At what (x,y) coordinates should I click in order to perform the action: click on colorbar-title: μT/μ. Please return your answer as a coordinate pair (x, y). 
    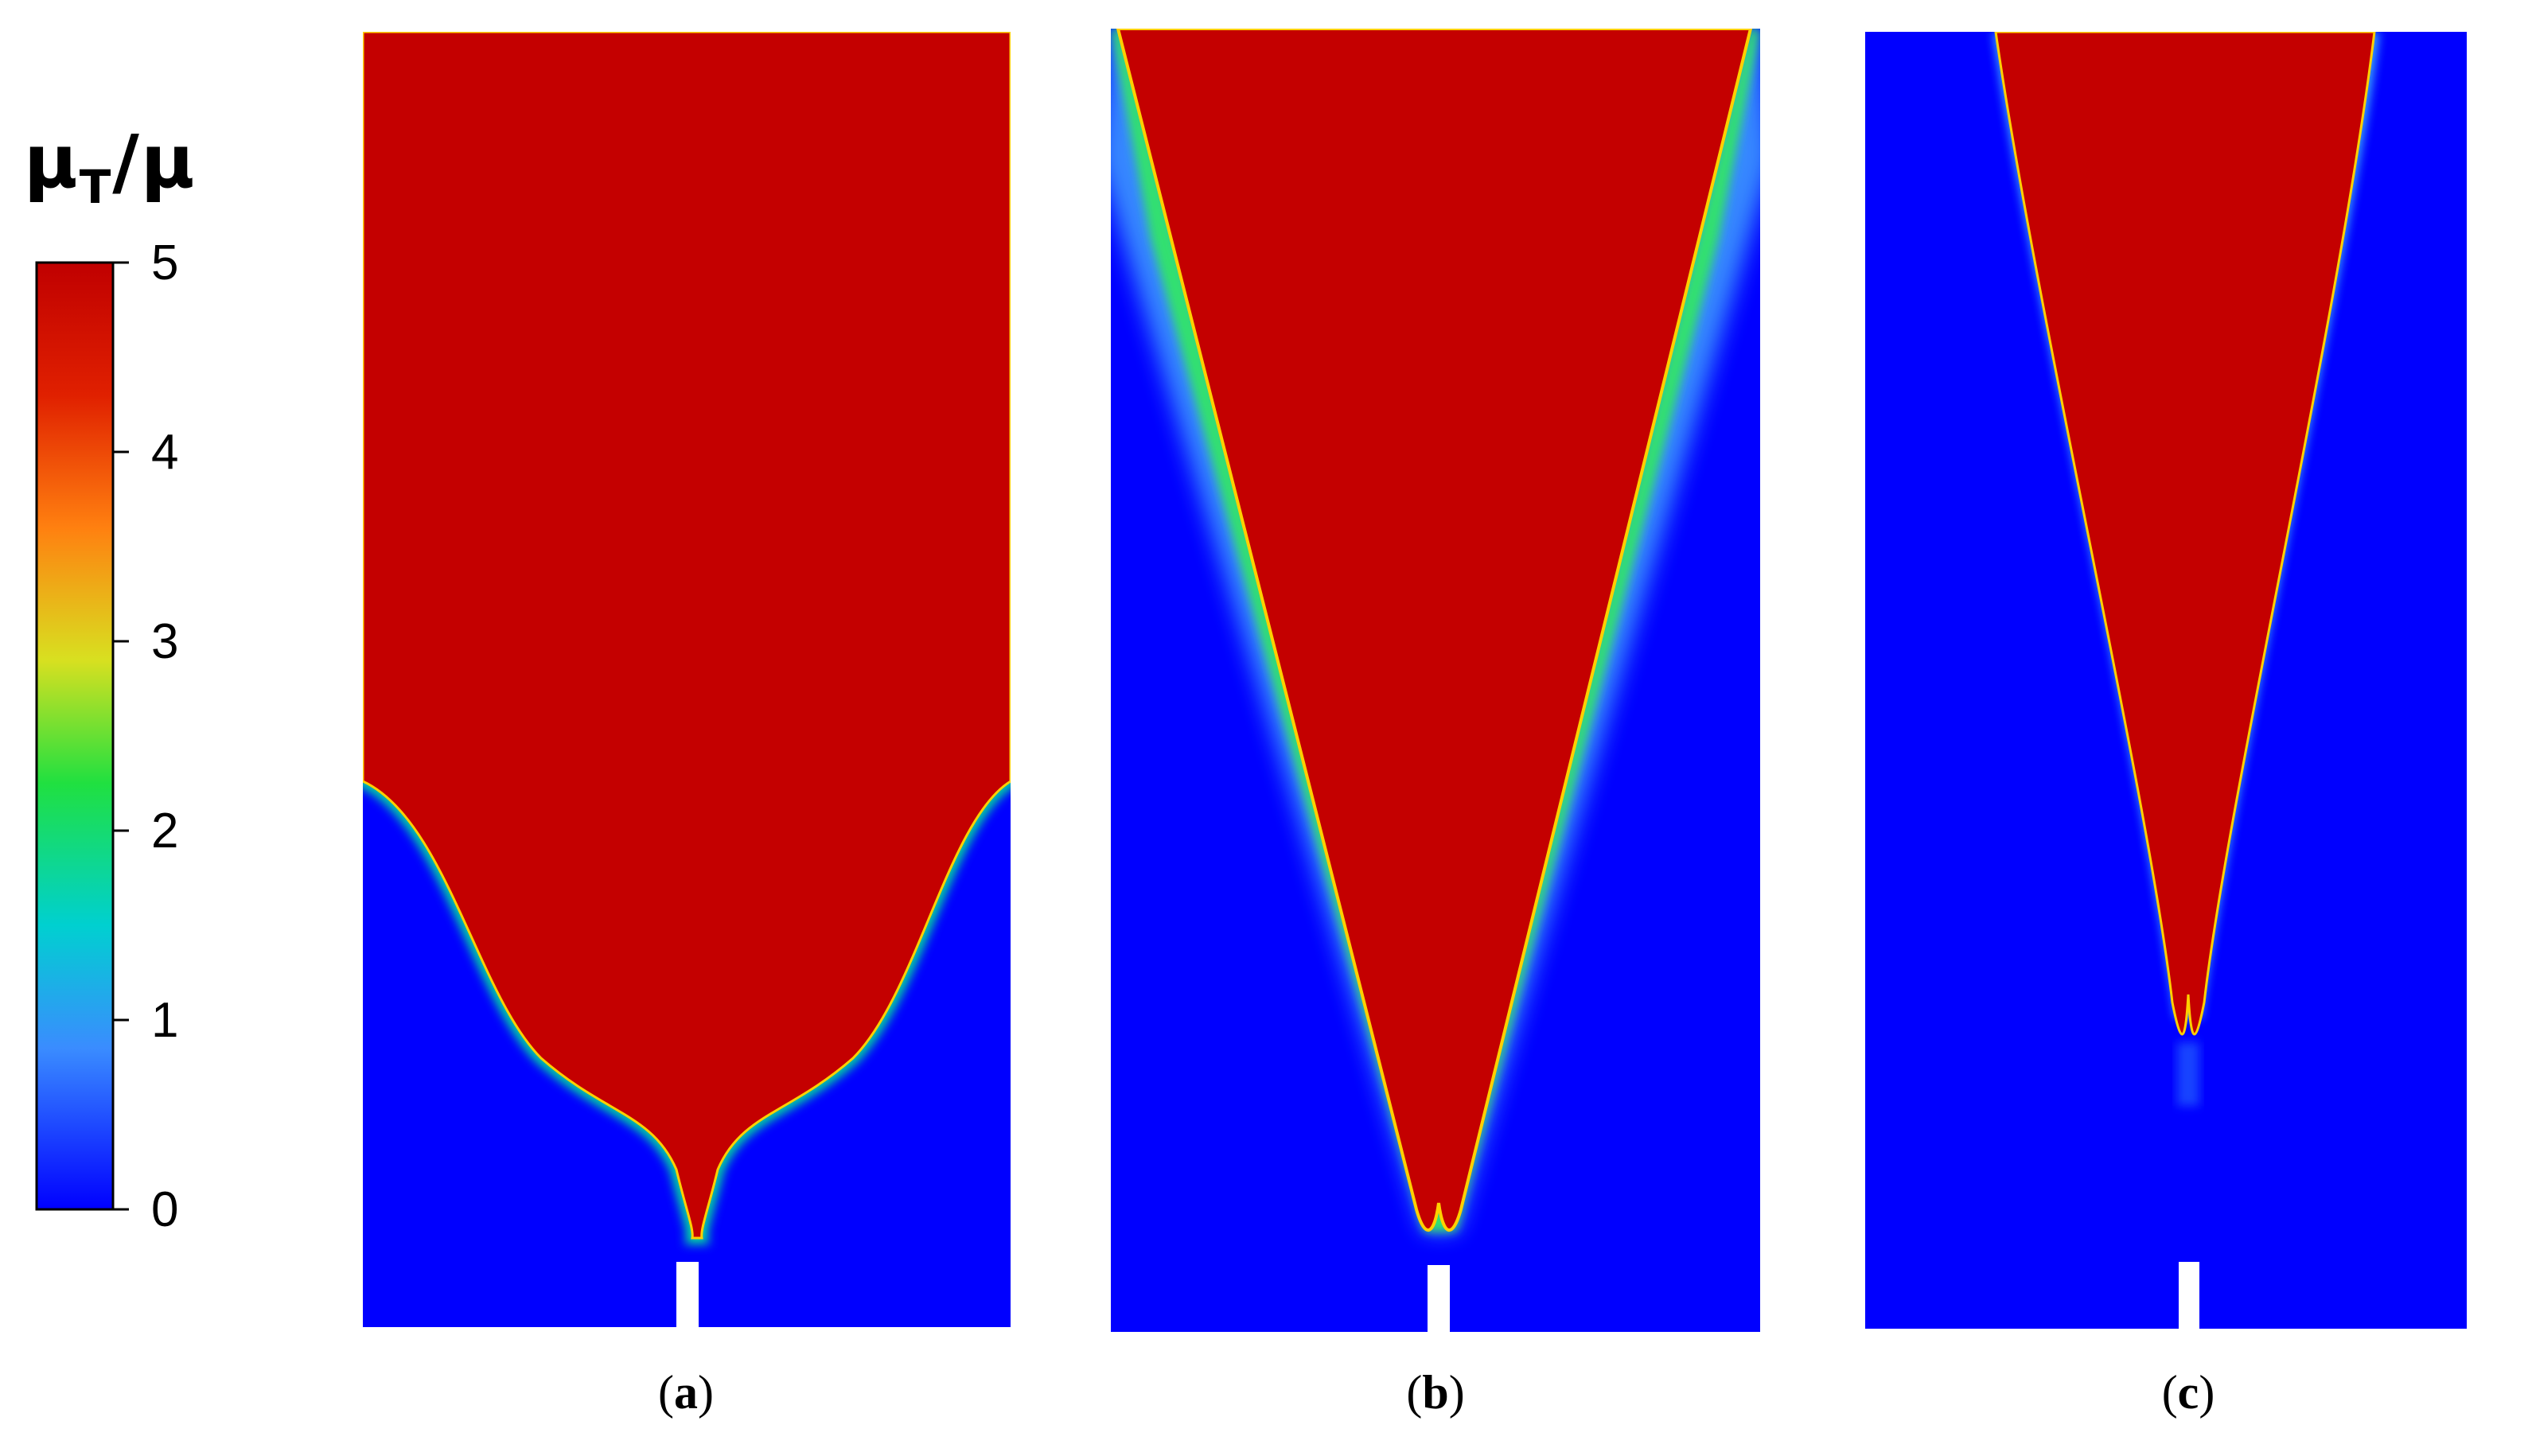
    Looking at the image, I should click on (110, 166).